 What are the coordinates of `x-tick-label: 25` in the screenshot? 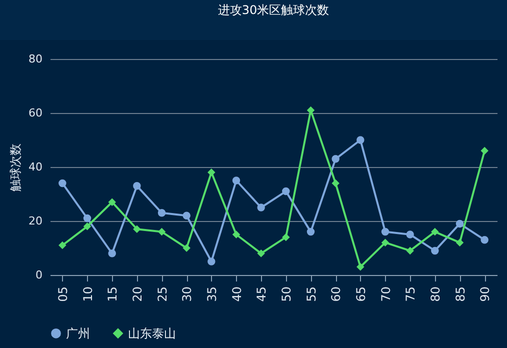 It's located at (162, 294).